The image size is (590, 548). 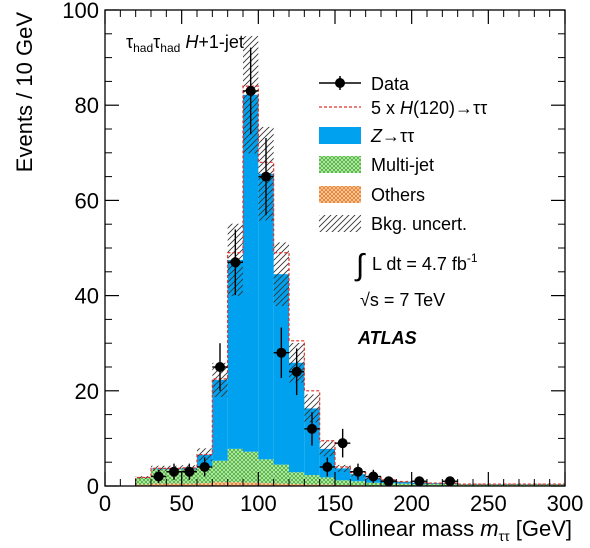 I want to click on legend-multijet-label: Multi-jet, so click(x=402, y=165).